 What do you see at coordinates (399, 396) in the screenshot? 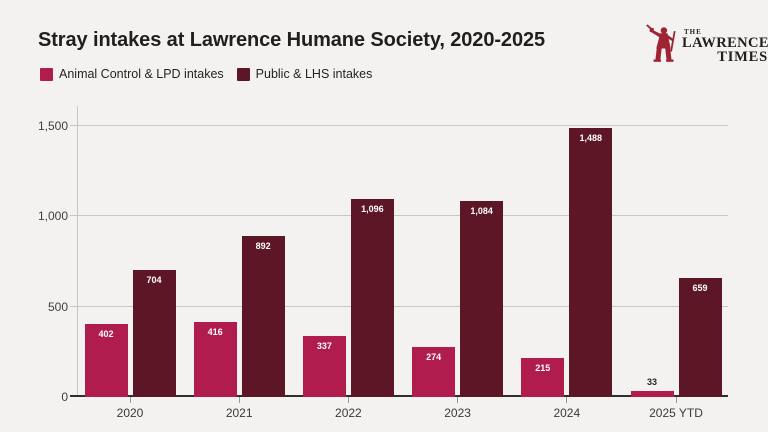
I see `x-axis-line` at bounding box center [399, 396].